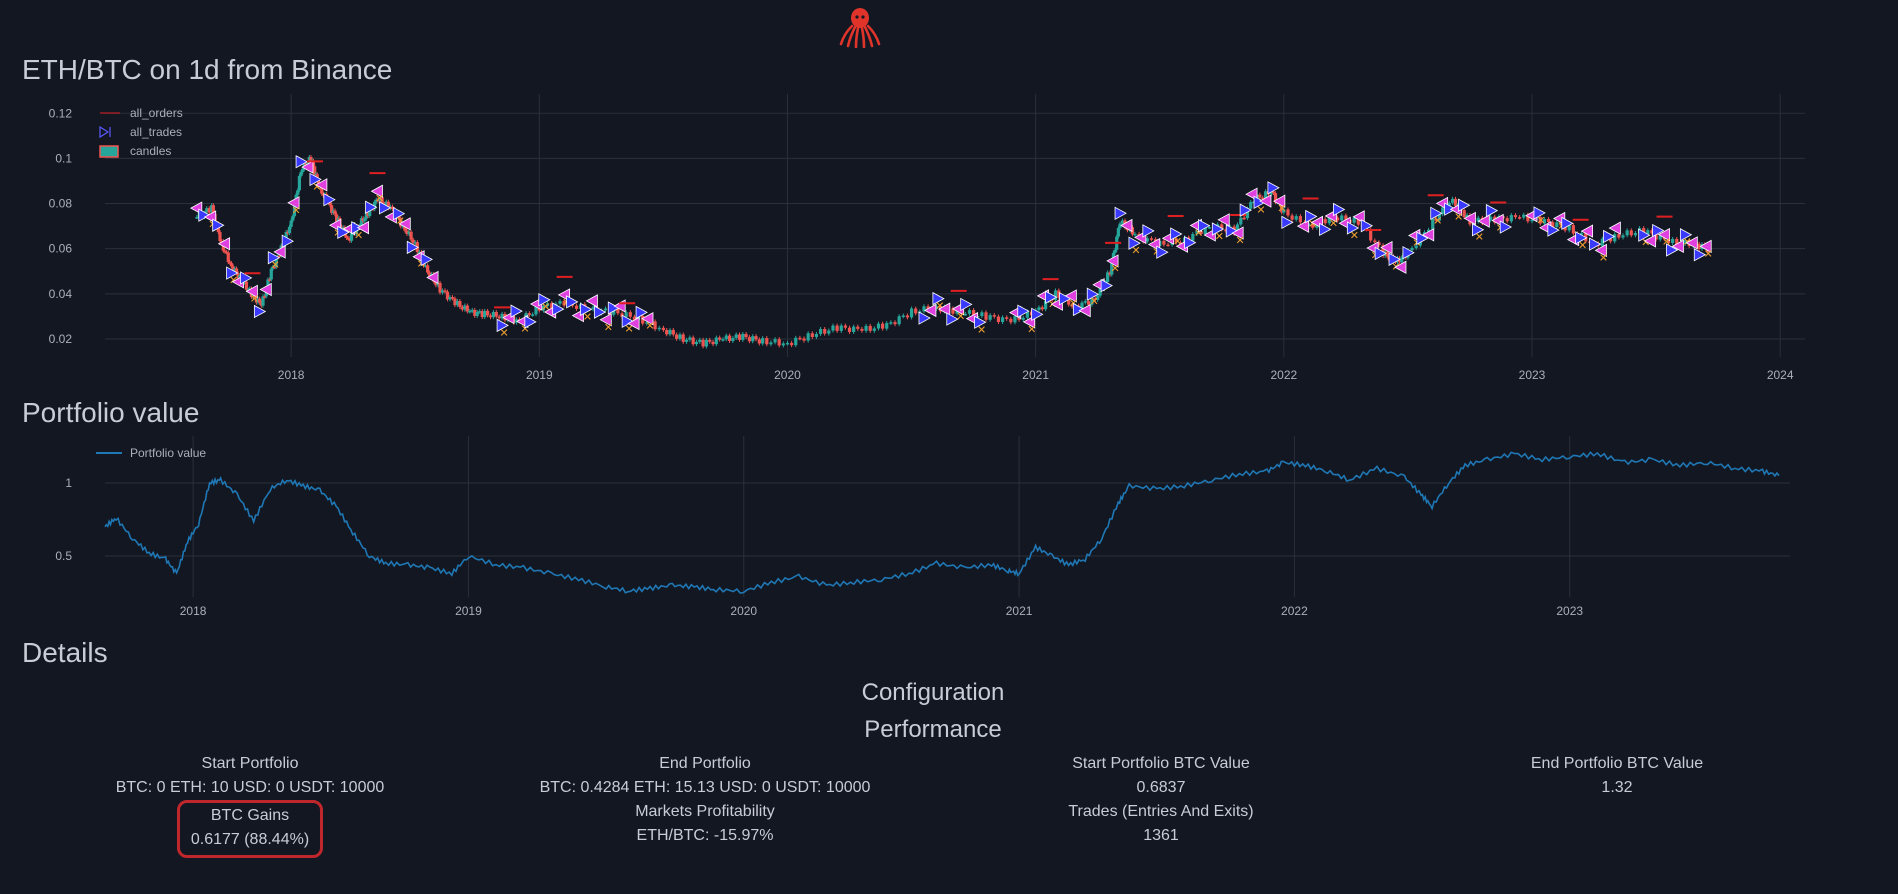 This screenshot has height=894, width=1898. Describe the element at coordinates (705, 763) in the screenshot. I see `metric-label: End Portfolio` at that location.